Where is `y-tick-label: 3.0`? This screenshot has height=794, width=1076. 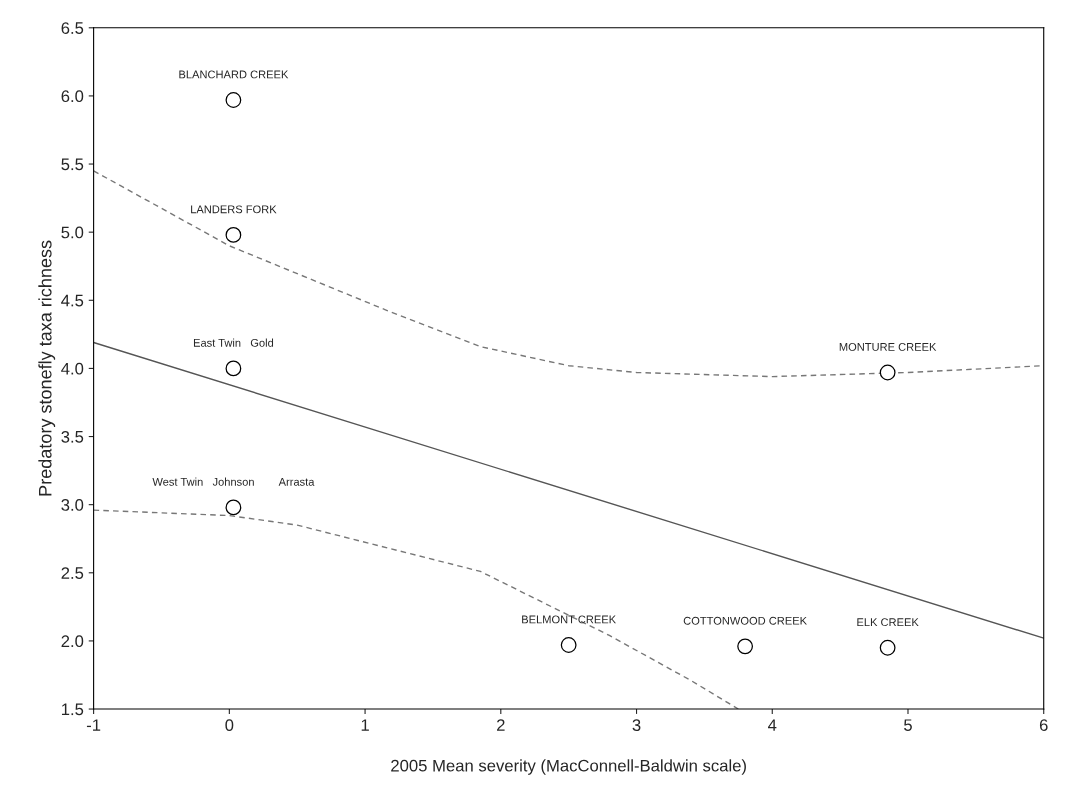
y-tick-label: 3.0 is located at coordinates (72, 505).